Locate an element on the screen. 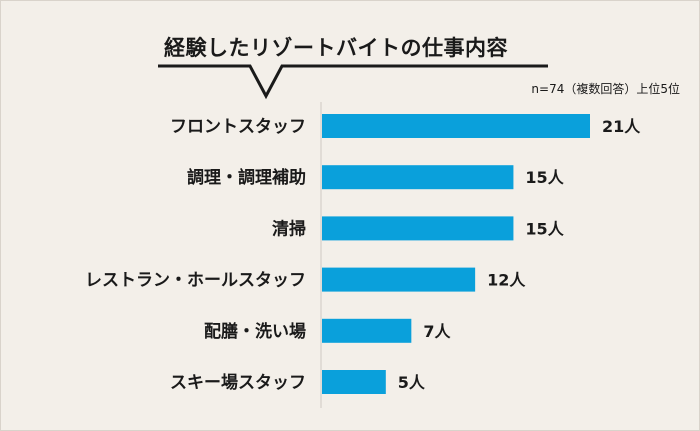  title-underline is located at coordinates (353, 82).